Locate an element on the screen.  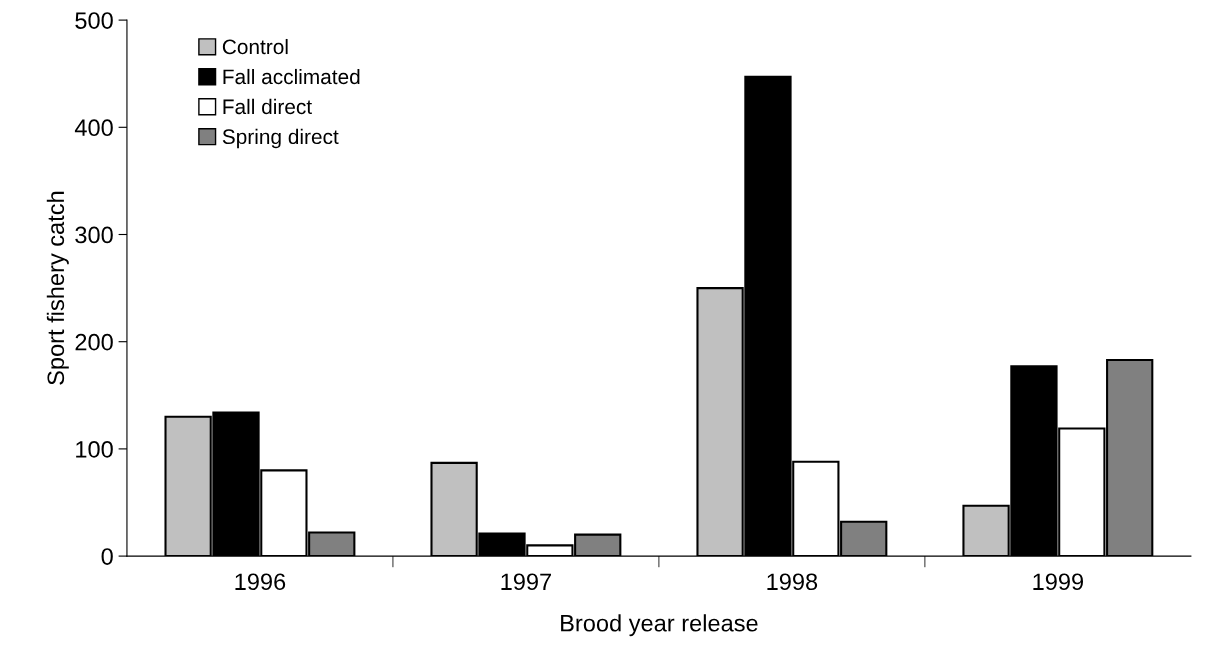
y-tick-label: 400 is located at coordinates (93, 128).